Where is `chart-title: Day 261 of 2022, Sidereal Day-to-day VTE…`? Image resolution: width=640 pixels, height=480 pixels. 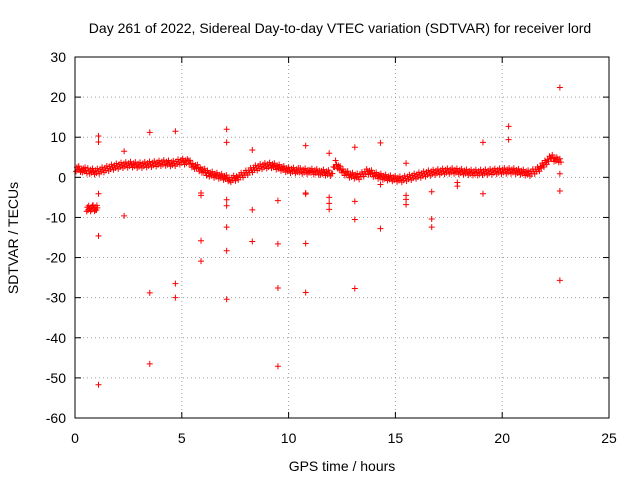 chart-title: Day 261 of 2022, Sidereal Day-to-day VTE… is located at coordinates (340, 28).